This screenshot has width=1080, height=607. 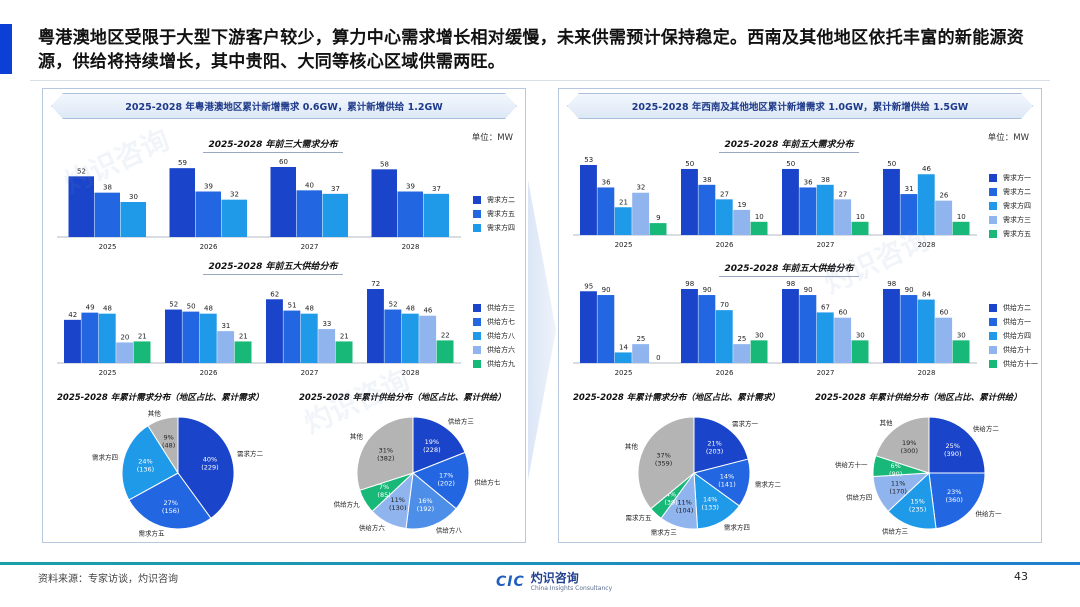 I want to click on pie-pct-label: 14%, so click(x=710, y=499).